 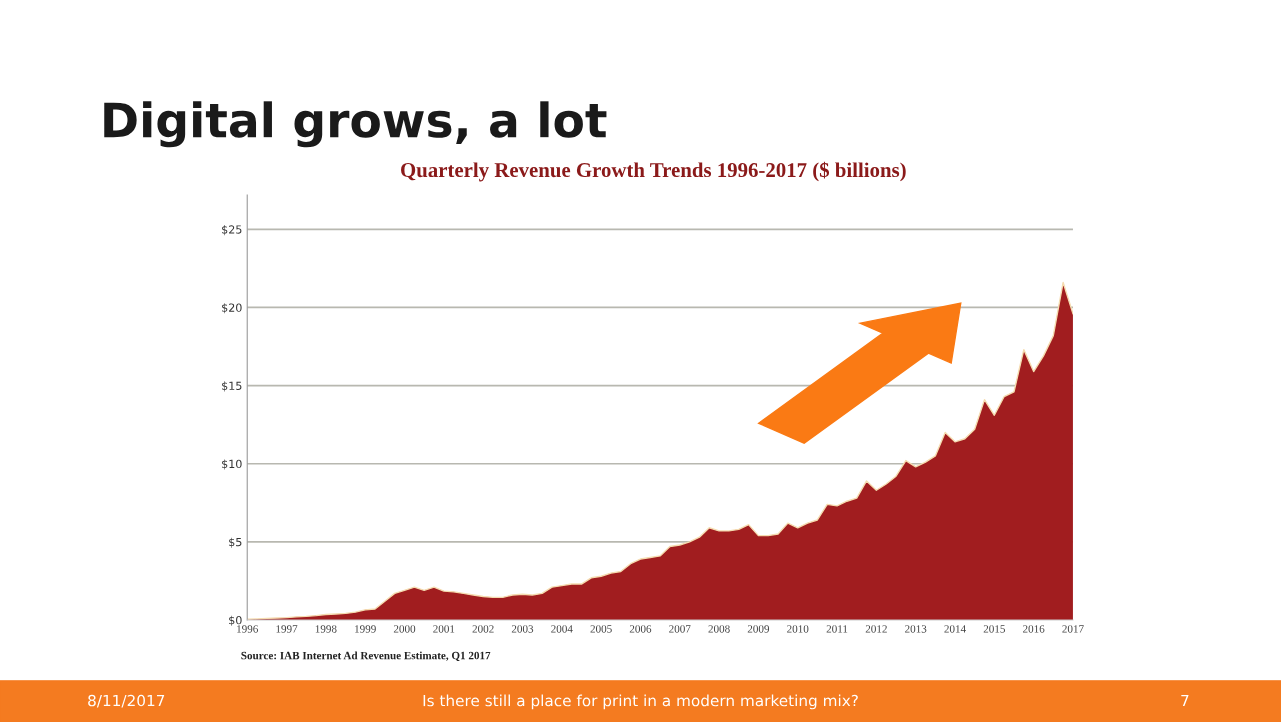 I want to click on chart-subtitle: Quarterly Revenue Growth Trends 1996-2017 ($ billions), so click(x=653, y=171).